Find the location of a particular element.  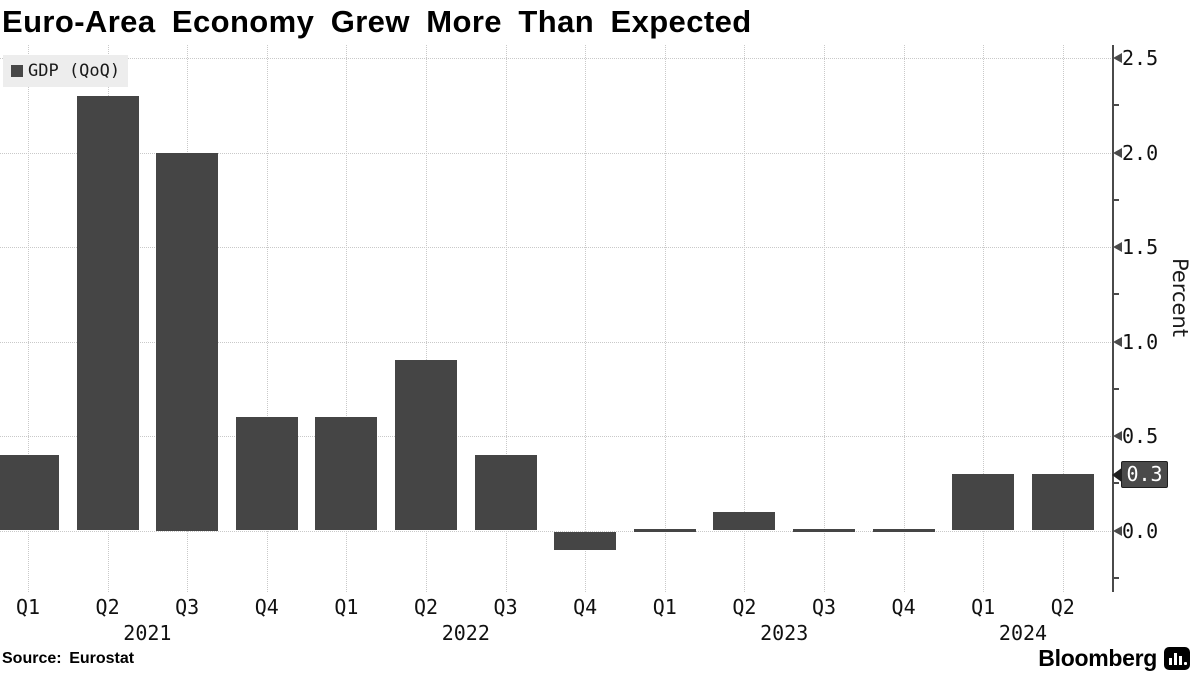

y-tick-label: 0.0 is located at coordinates (1140, 530).